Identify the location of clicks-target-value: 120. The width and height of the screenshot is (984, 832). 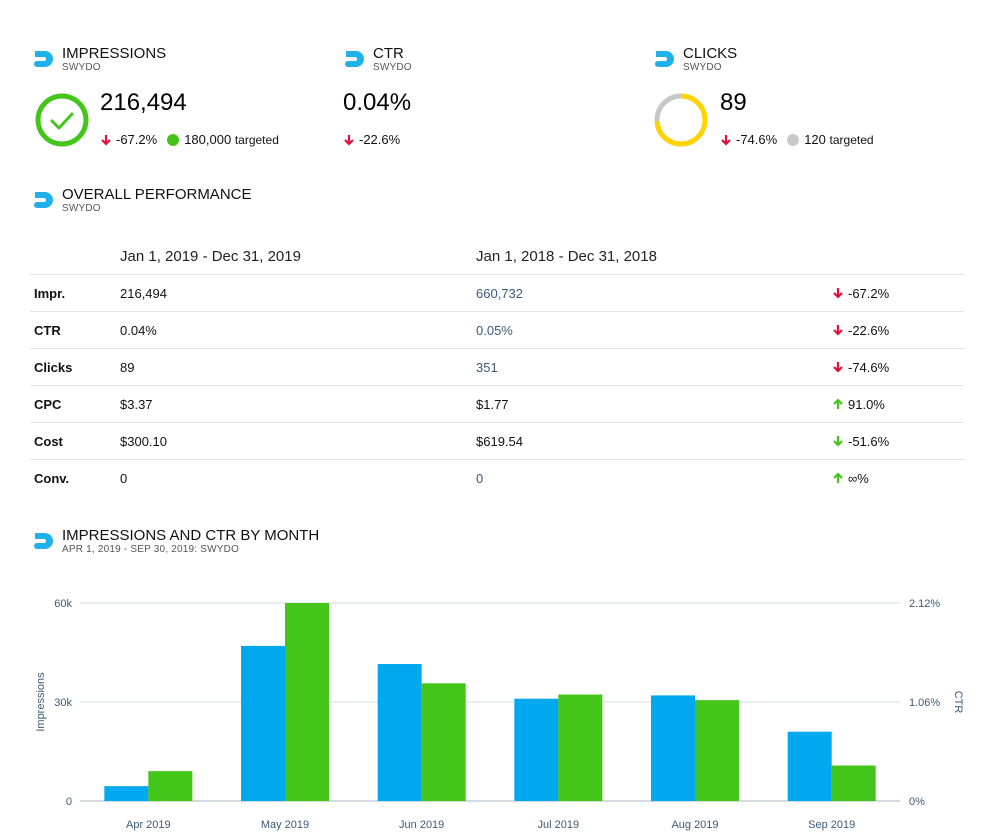
(815, 139).